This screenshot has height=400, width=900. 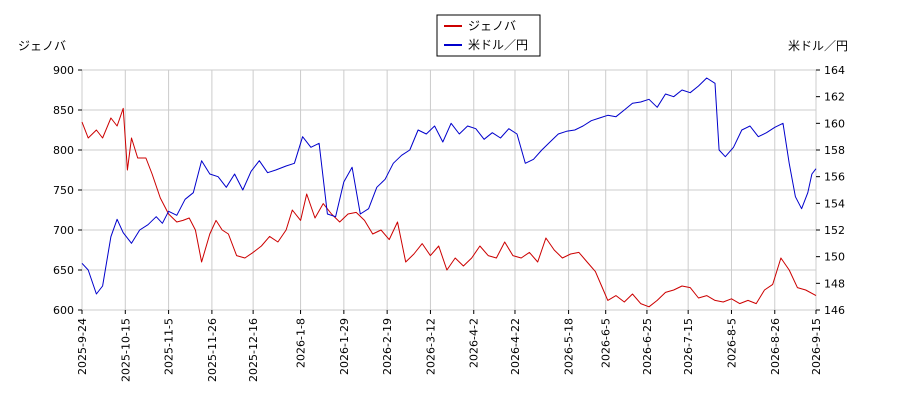 What do you see at coordinates (775, 346) in the screenshot?
I see `x-tick-label: 2026-8-26` at bounding box center [775, 346].